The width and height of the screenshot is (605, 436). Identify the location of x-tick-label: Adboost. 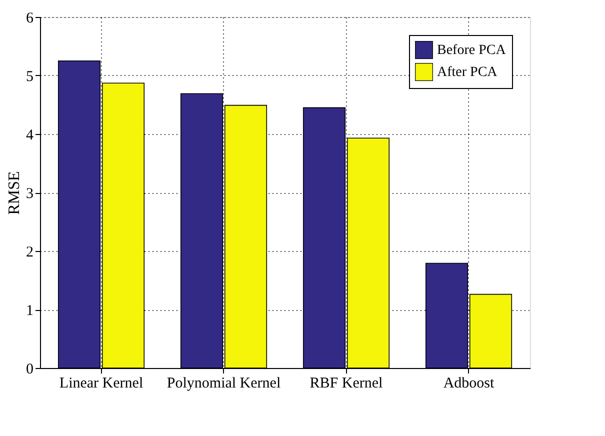
(469, 384).